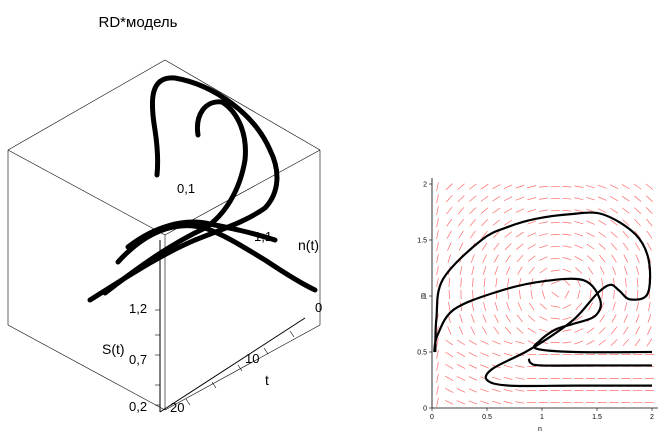  I want to click on axis-frame-3d, so click(232, 326).